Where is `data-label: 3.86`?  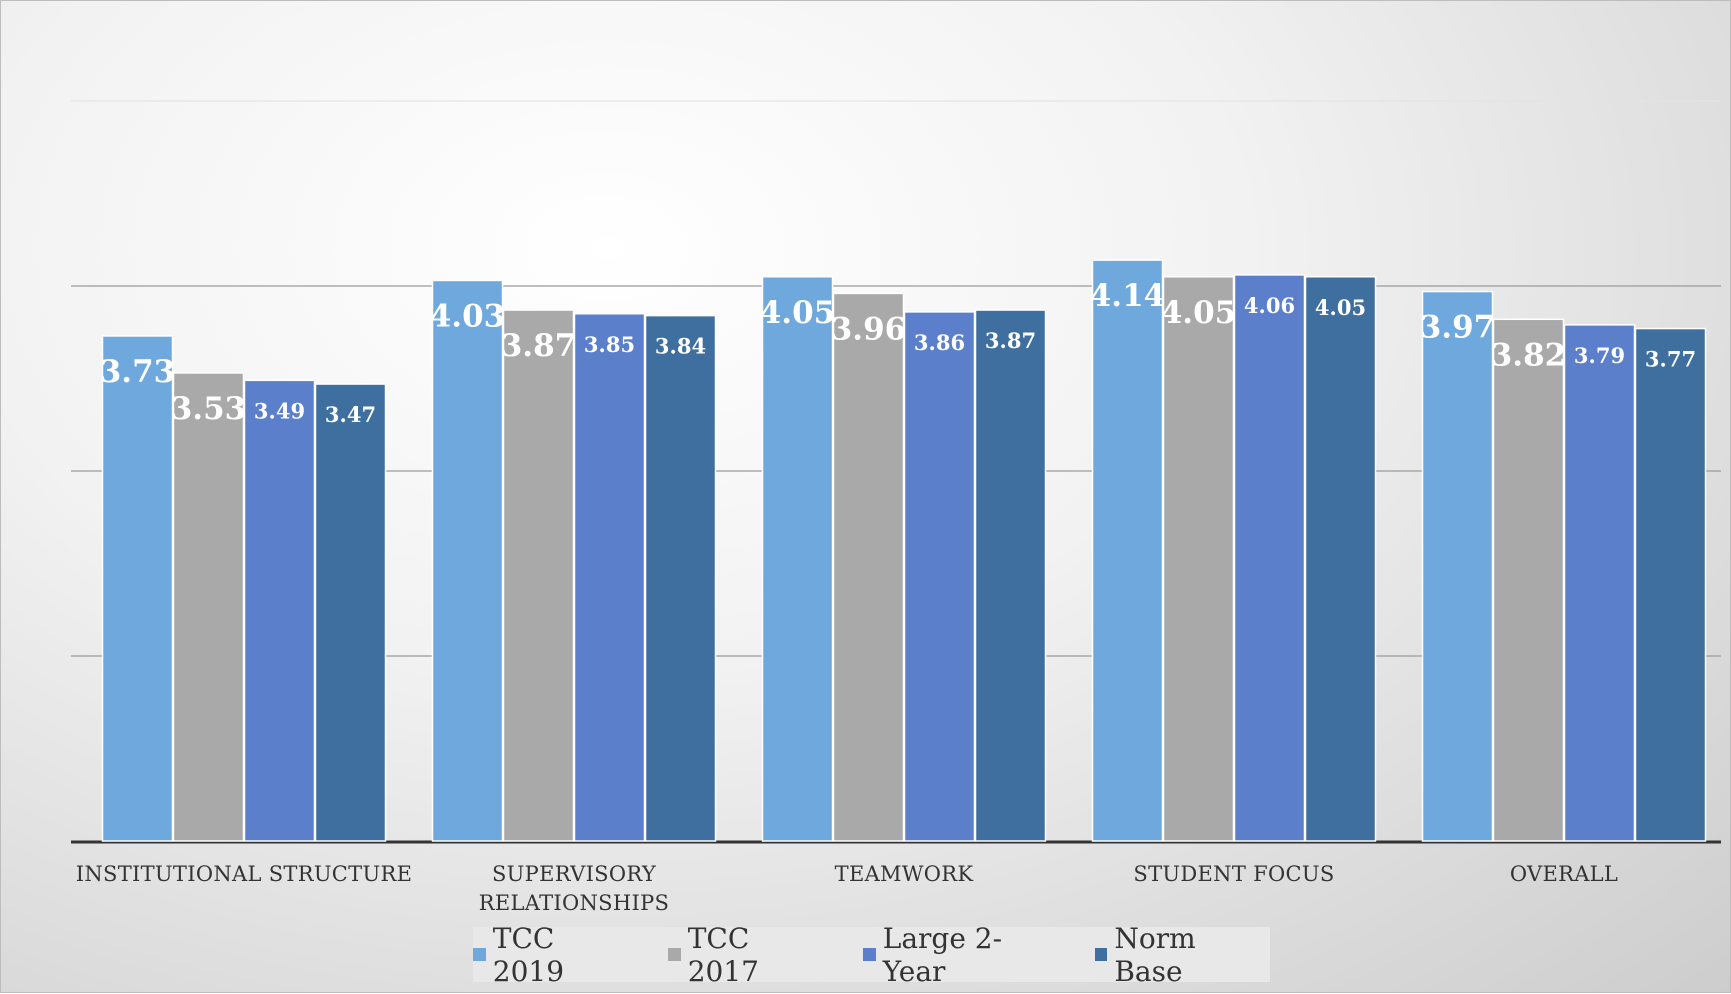 data-label: 3.86 is located at coordinates (939, 342).